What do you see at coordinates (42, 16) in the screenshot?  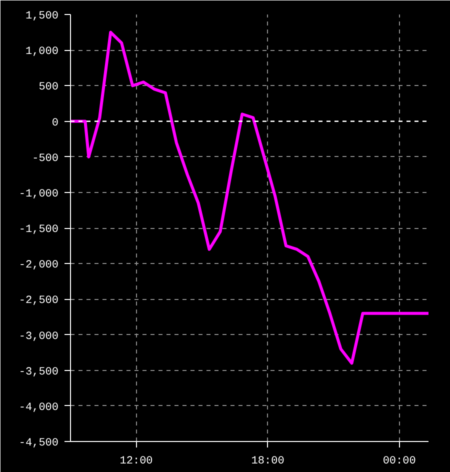 I see `y-tick-label: 1,500` at bounding box center [42, 16].